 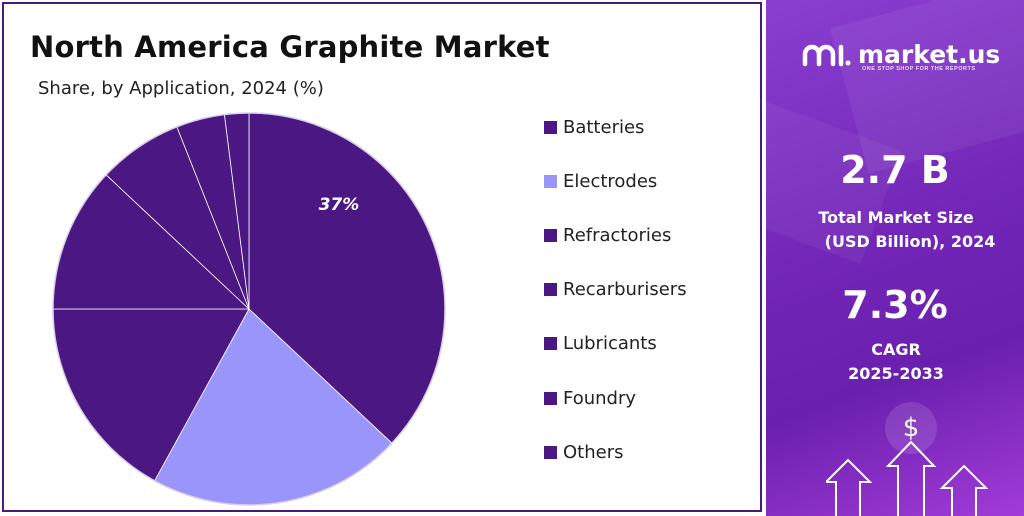 What do you see at coordinates (290, 47) in the screenshot?
I see `chart-title: North America Graphite Market` at bounding box center [290, 47].